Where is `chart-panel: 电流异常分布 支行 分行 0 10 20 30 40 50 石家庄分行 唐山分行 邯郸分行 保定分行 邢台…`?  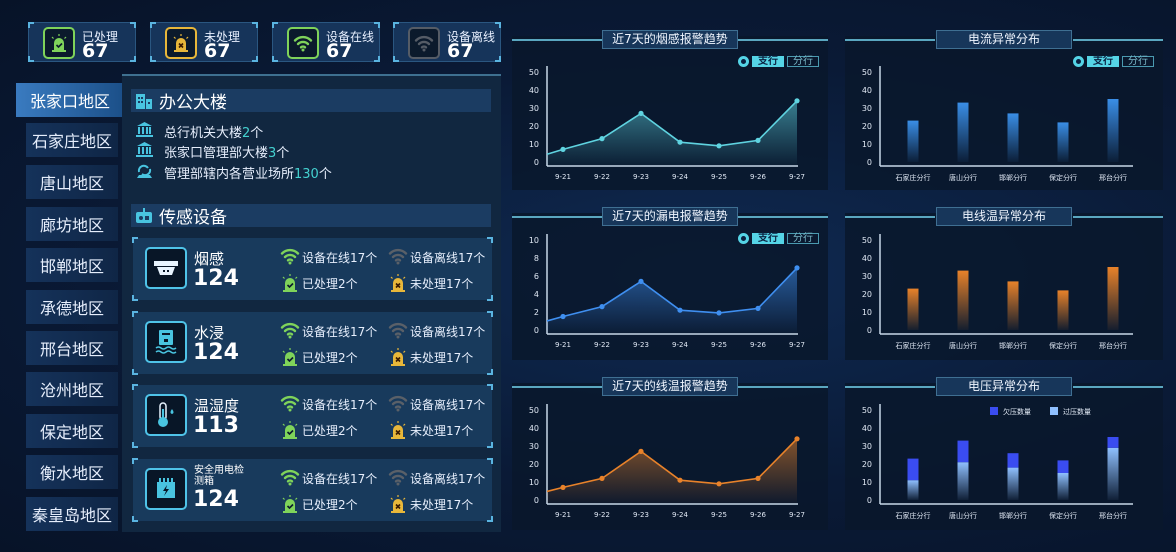 chart-panel: 电流异常分布 支行 分行 0 10 20 30 40 50 石家庄分行 唐山分行 邯郸分行 保定分行 邢台… is located at coordinates (1004, 110).